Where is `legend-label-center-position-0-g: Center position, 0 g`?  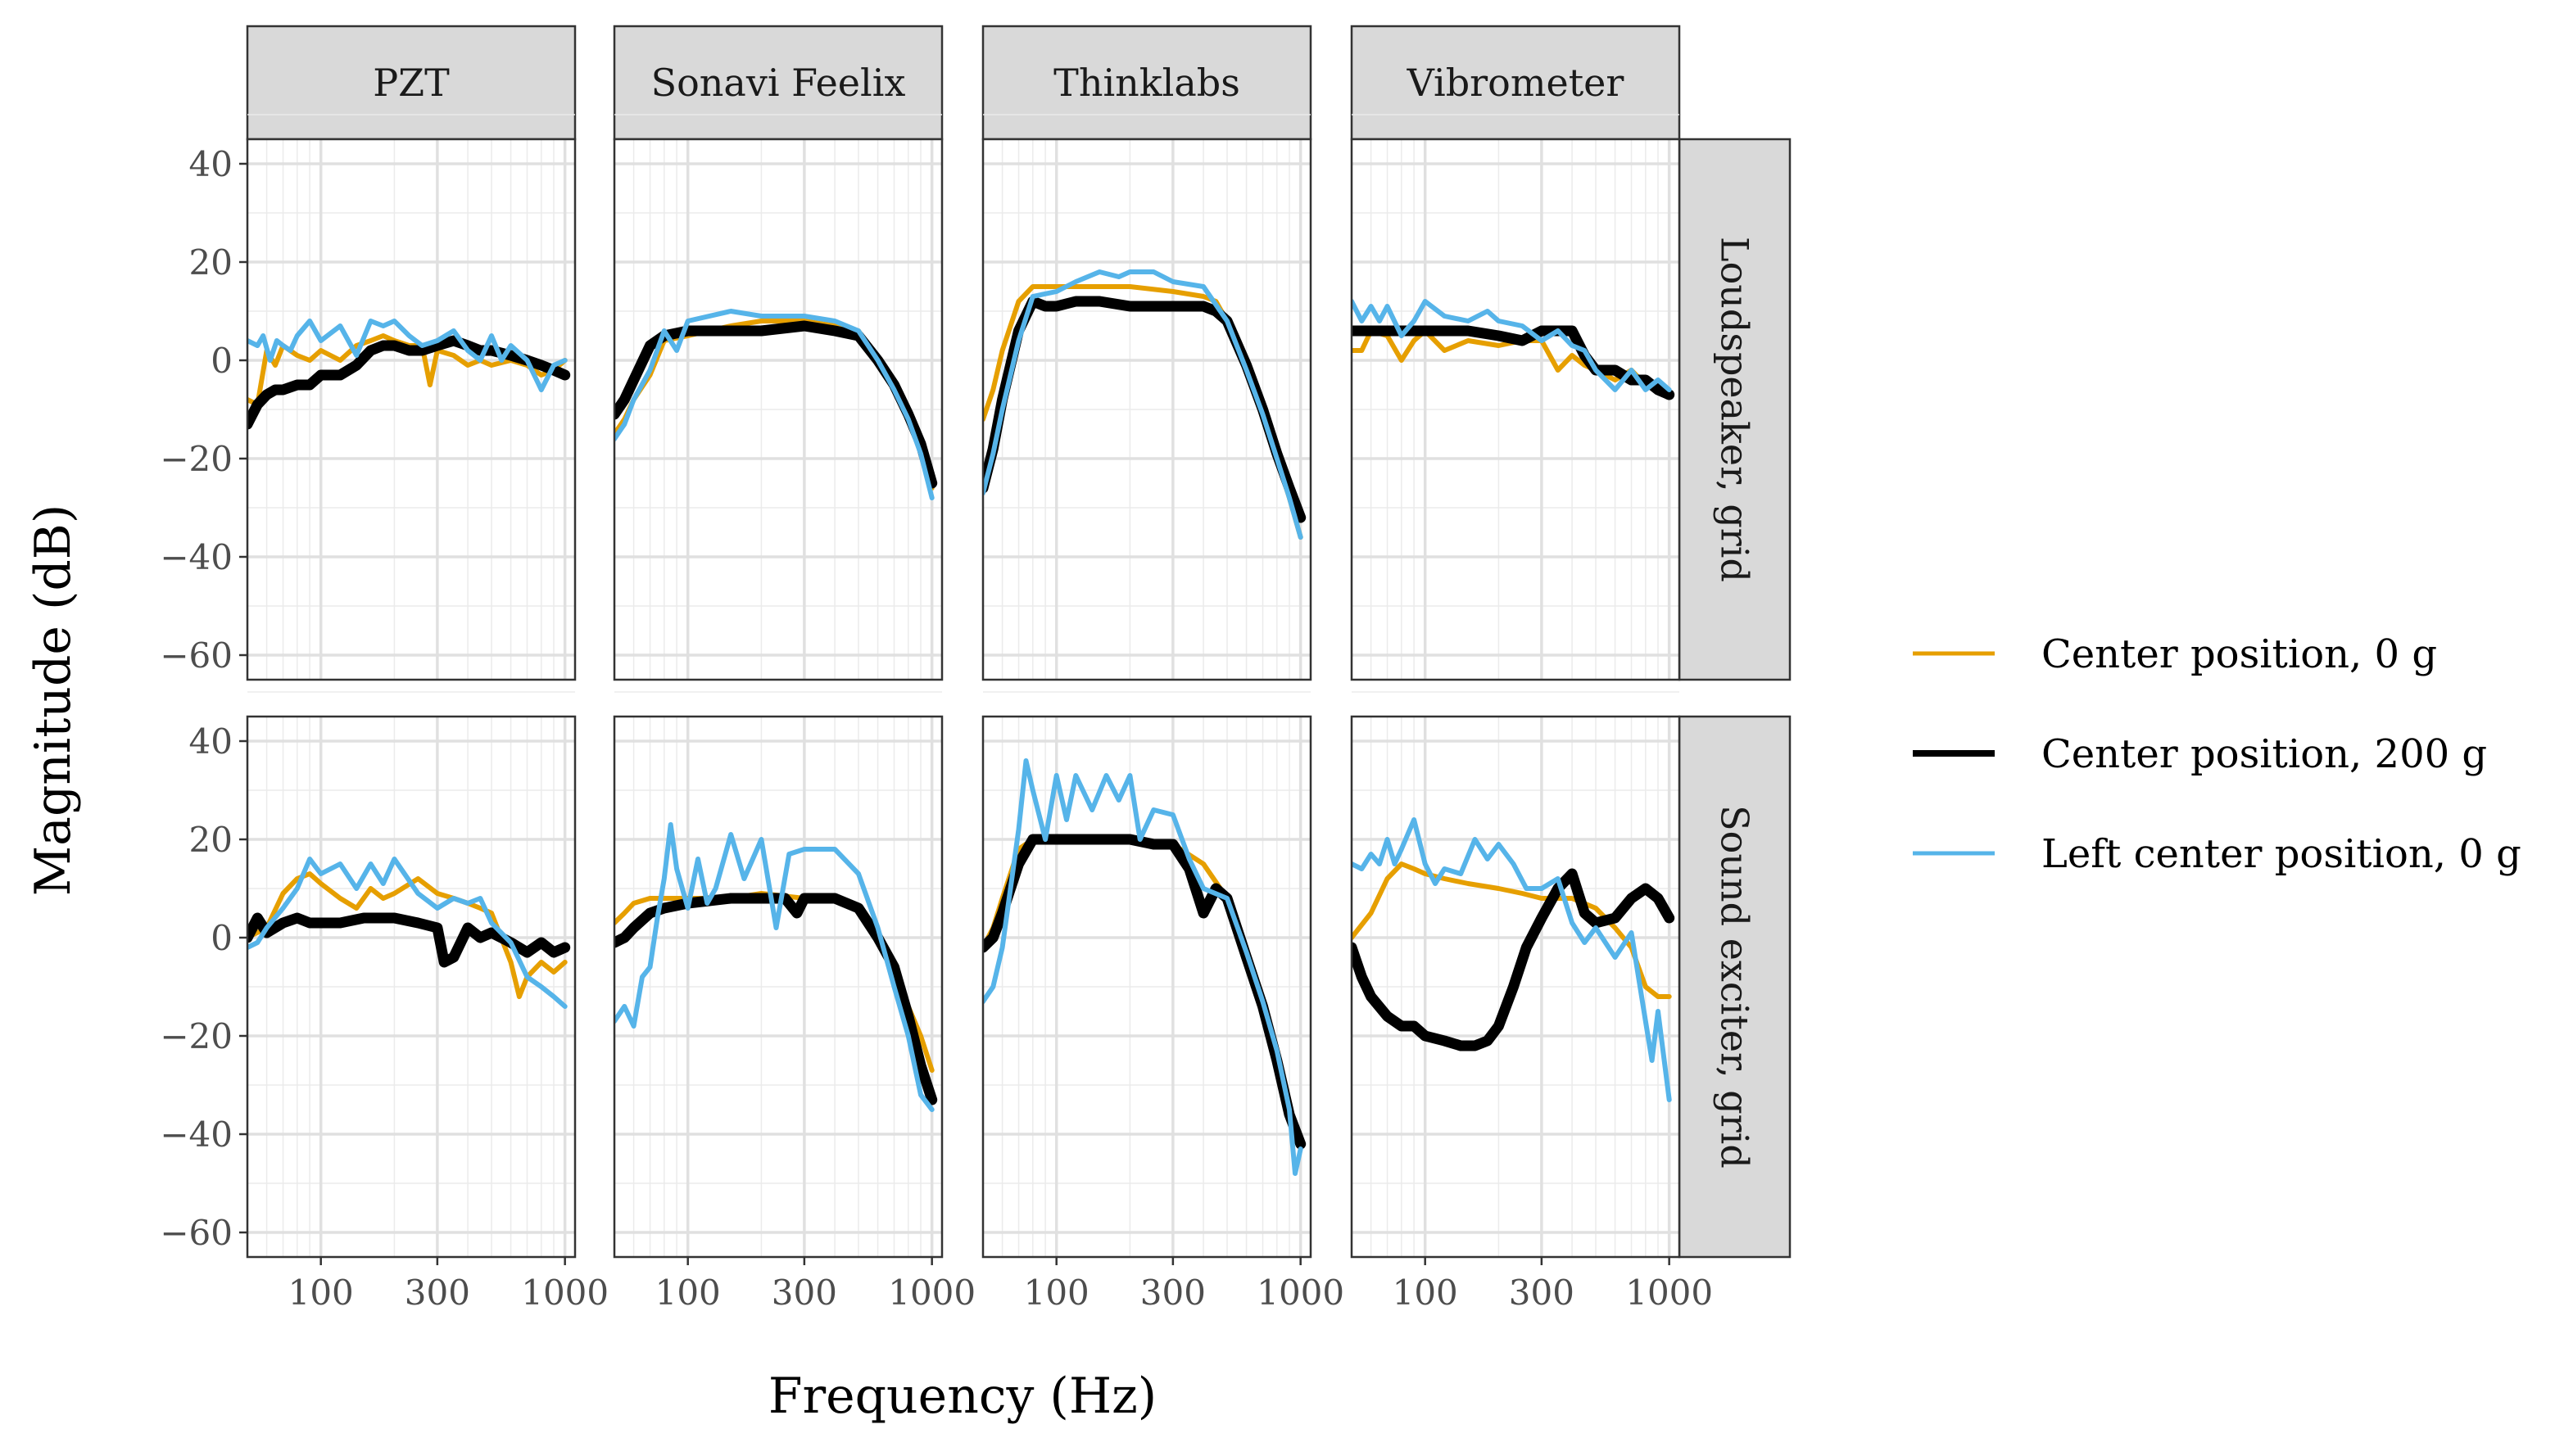
legend-label-center-position-0-g: Center position, 0 g is located at coordinates (2239, 654).